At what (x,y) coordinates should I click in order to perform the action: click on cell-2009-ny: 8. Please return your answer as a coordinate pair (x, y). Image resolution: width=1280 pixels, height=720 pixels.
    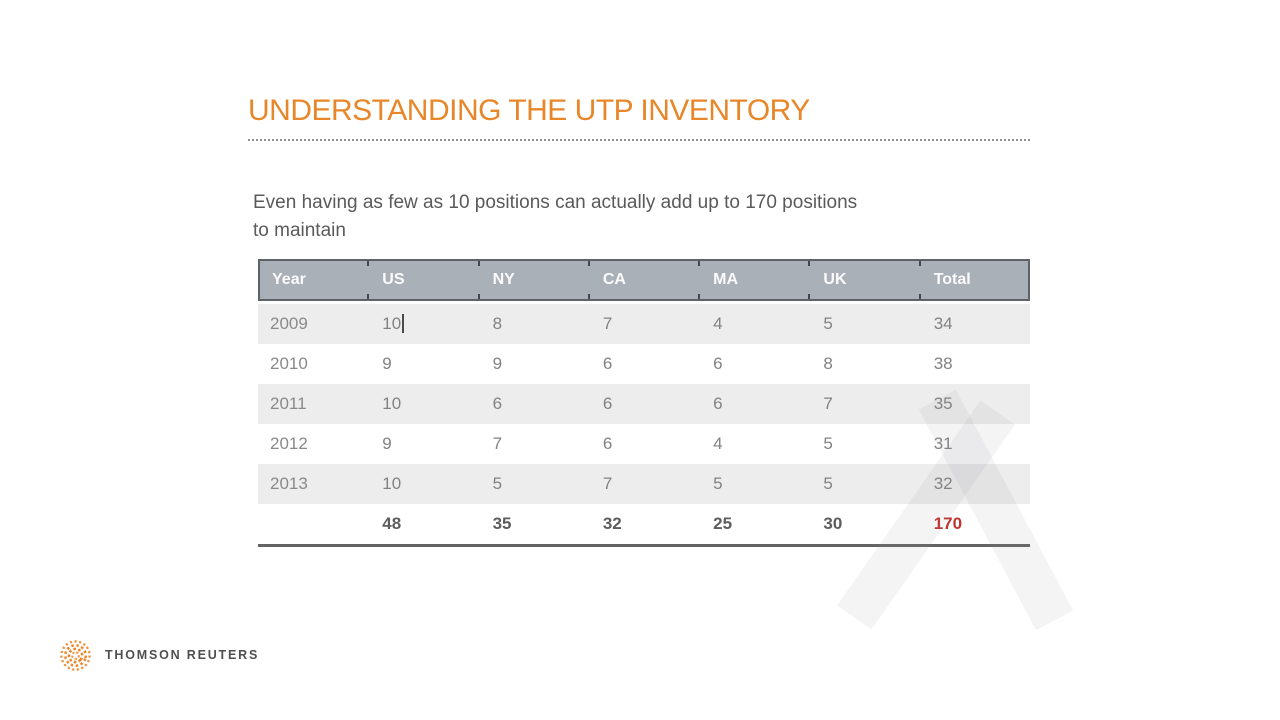
    Looking at the image, I should click on (533, 322).